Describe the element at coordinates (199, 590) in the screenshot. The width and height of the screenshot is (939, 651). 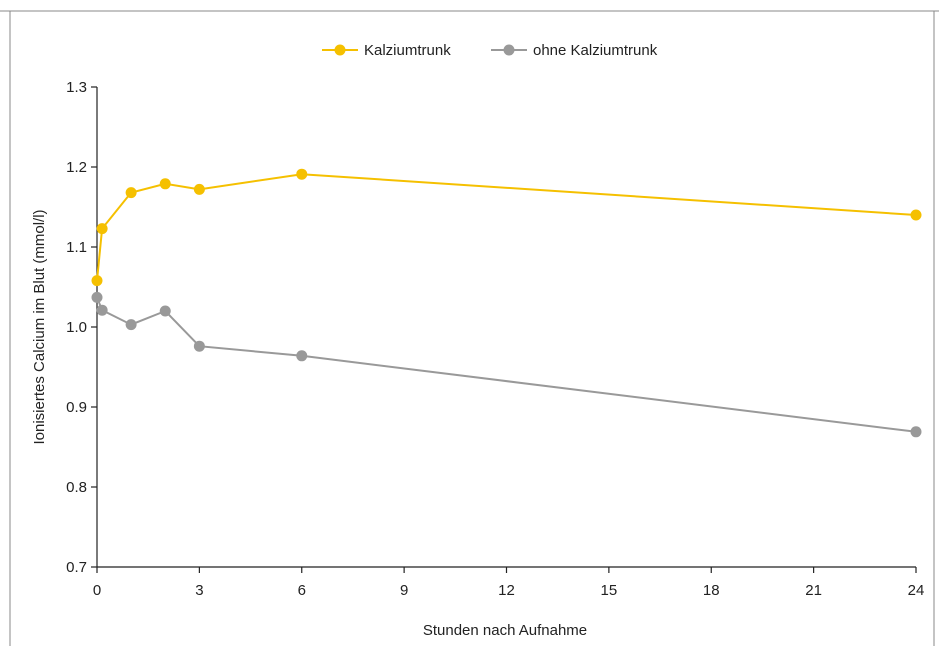
I see `x-tick-label: 3` at that location.